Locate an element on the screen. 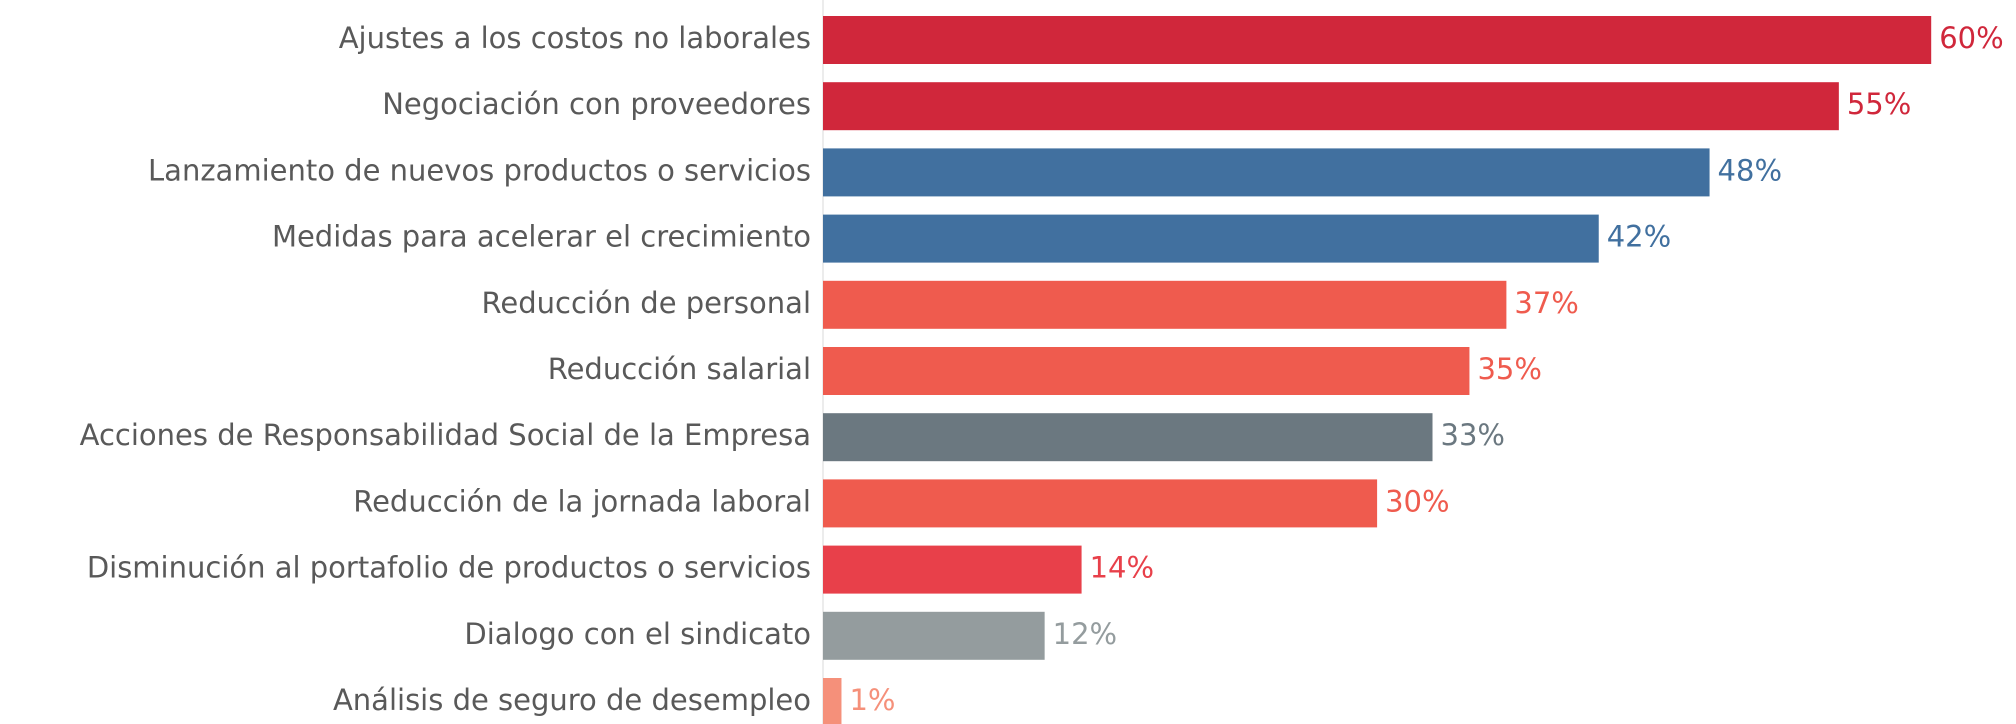 Image resolution: width=2016 pixels, height=724 pixels. category-label: Reducción de personal is located at coordinates (646, 303).